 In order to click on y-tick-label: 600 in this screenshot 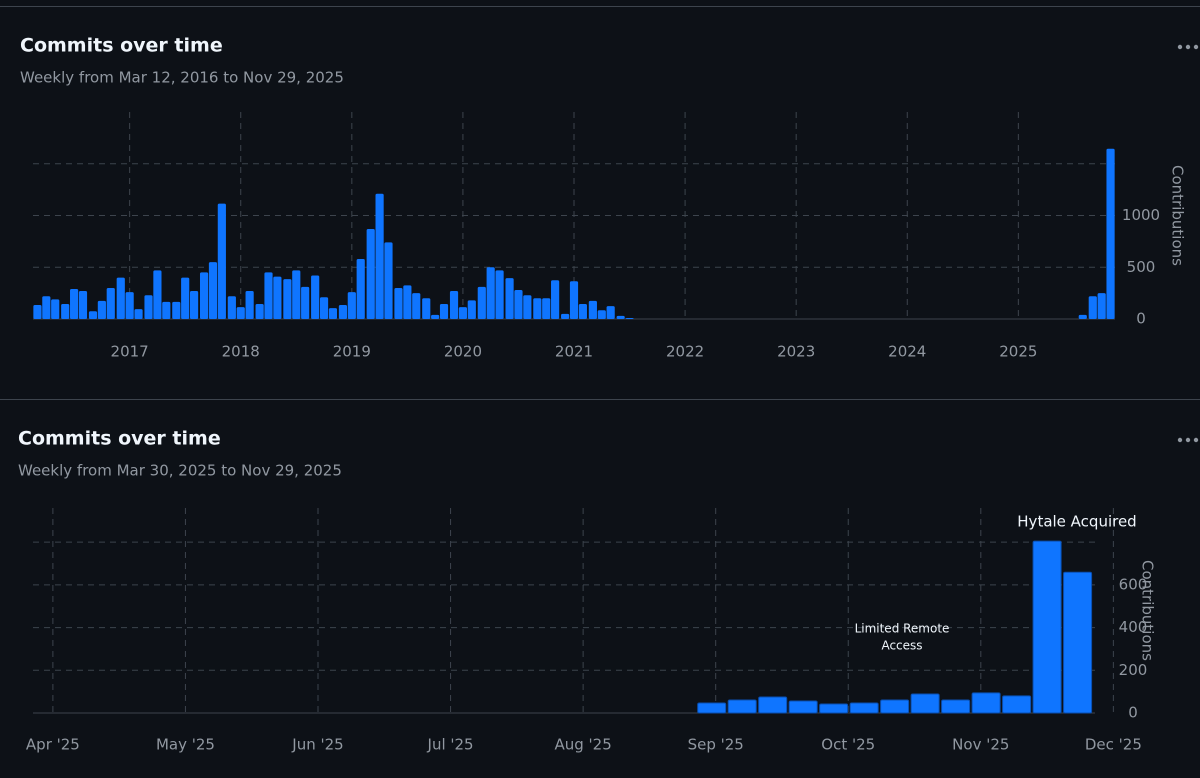, I will do `click(1133, 584)`.